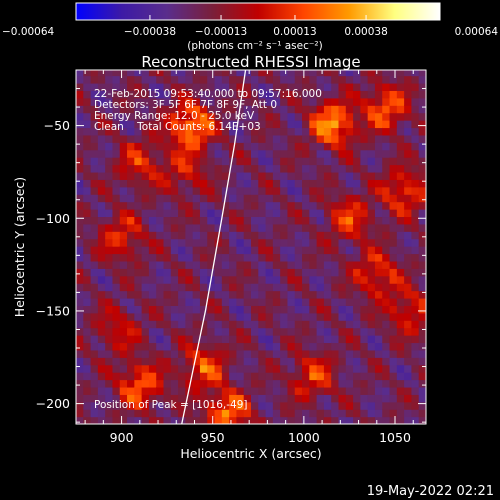  What do you see at coordinates (304, 437) in the screenshot?
I see `x-tick-label: 1000` at bounding box center [304, 437].